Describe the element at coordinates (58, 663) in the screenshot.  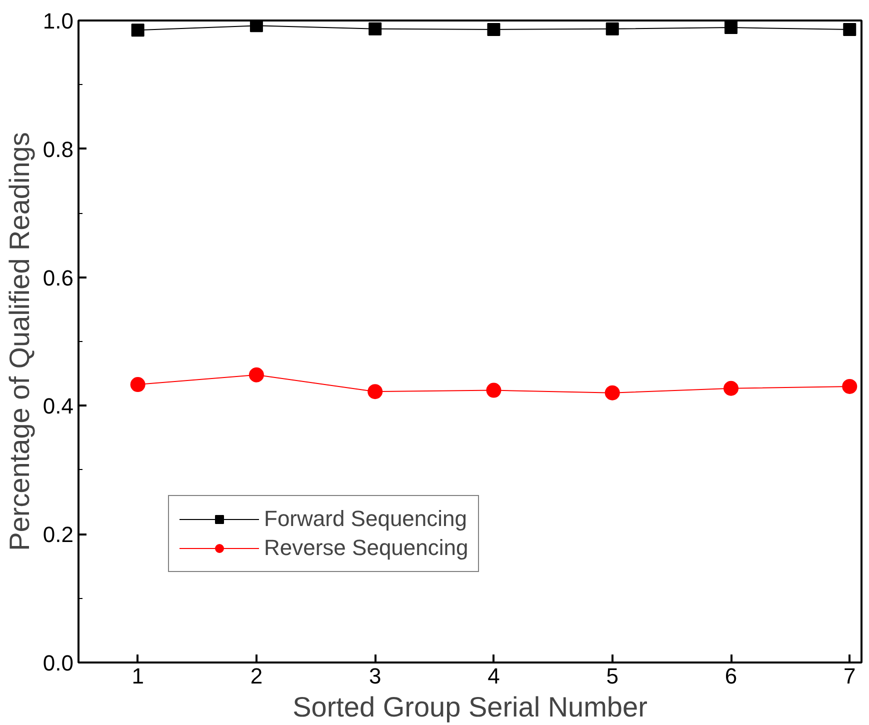
I see `y-tick-label: 0.0` at that location.